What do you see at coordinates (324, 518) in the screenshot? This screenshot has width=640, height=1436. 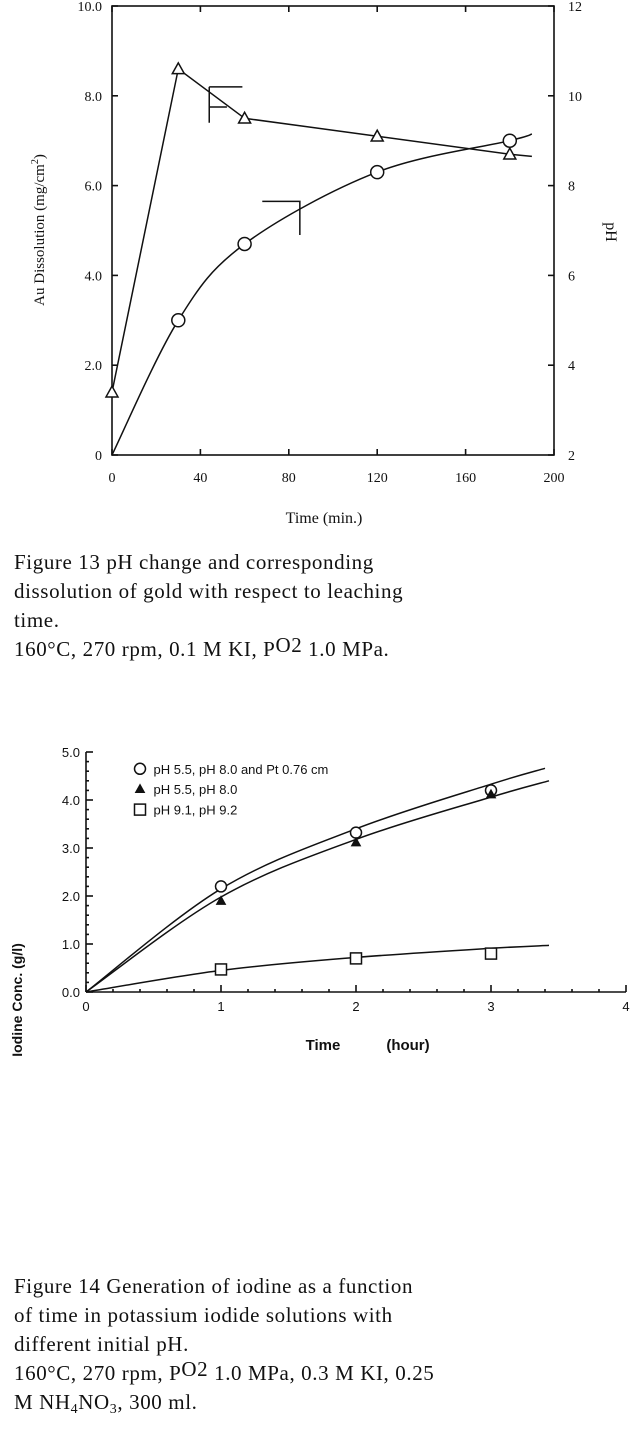 I see `x-axis-label: Time (min.)` at bounding box center [324, 518].